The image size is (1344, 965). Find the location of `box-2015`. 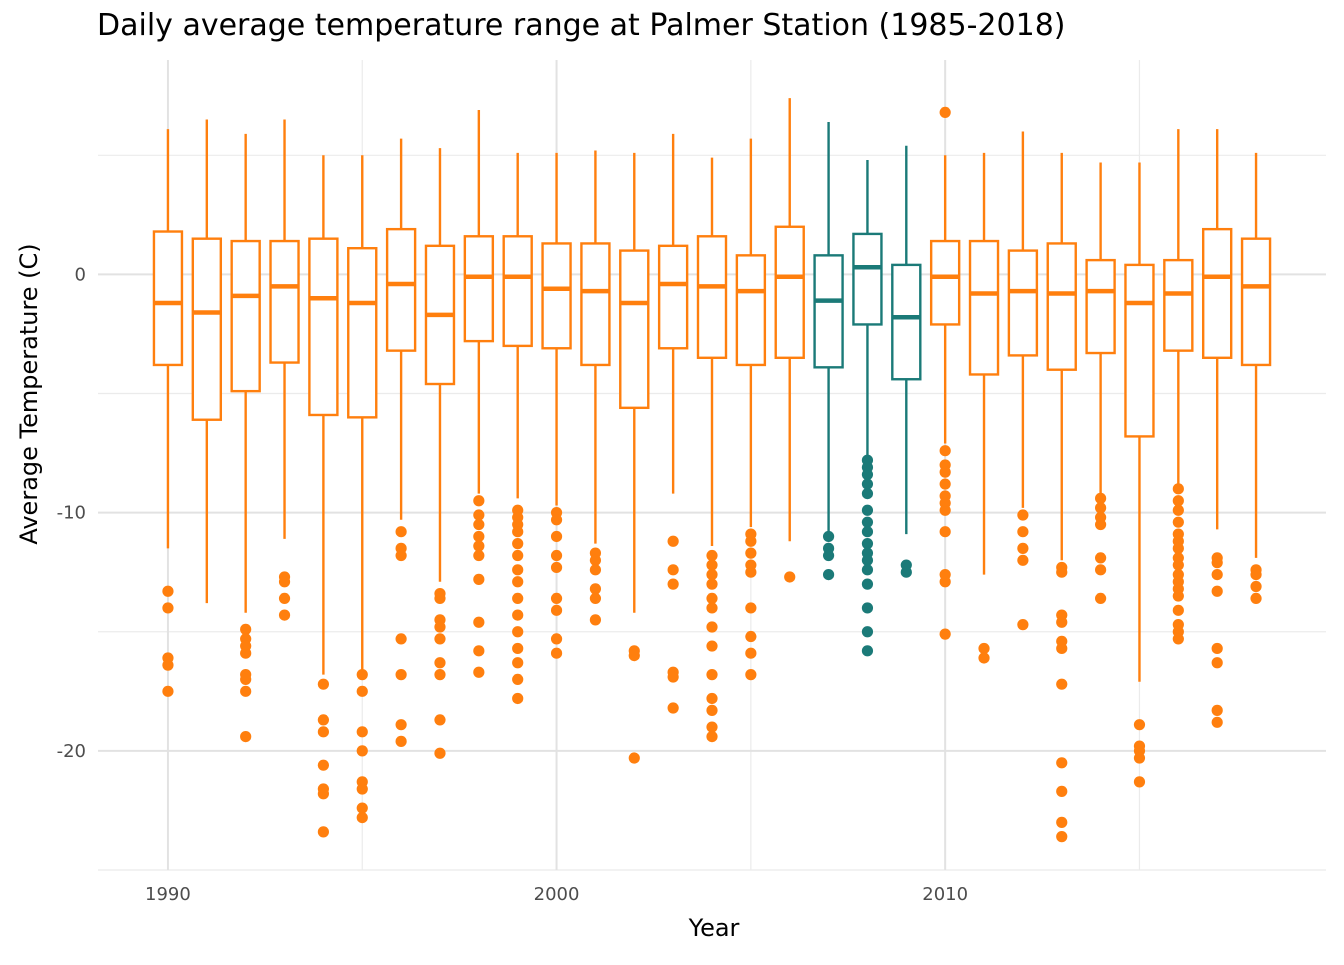

box-2015 is located at coordinates (1139, 475).